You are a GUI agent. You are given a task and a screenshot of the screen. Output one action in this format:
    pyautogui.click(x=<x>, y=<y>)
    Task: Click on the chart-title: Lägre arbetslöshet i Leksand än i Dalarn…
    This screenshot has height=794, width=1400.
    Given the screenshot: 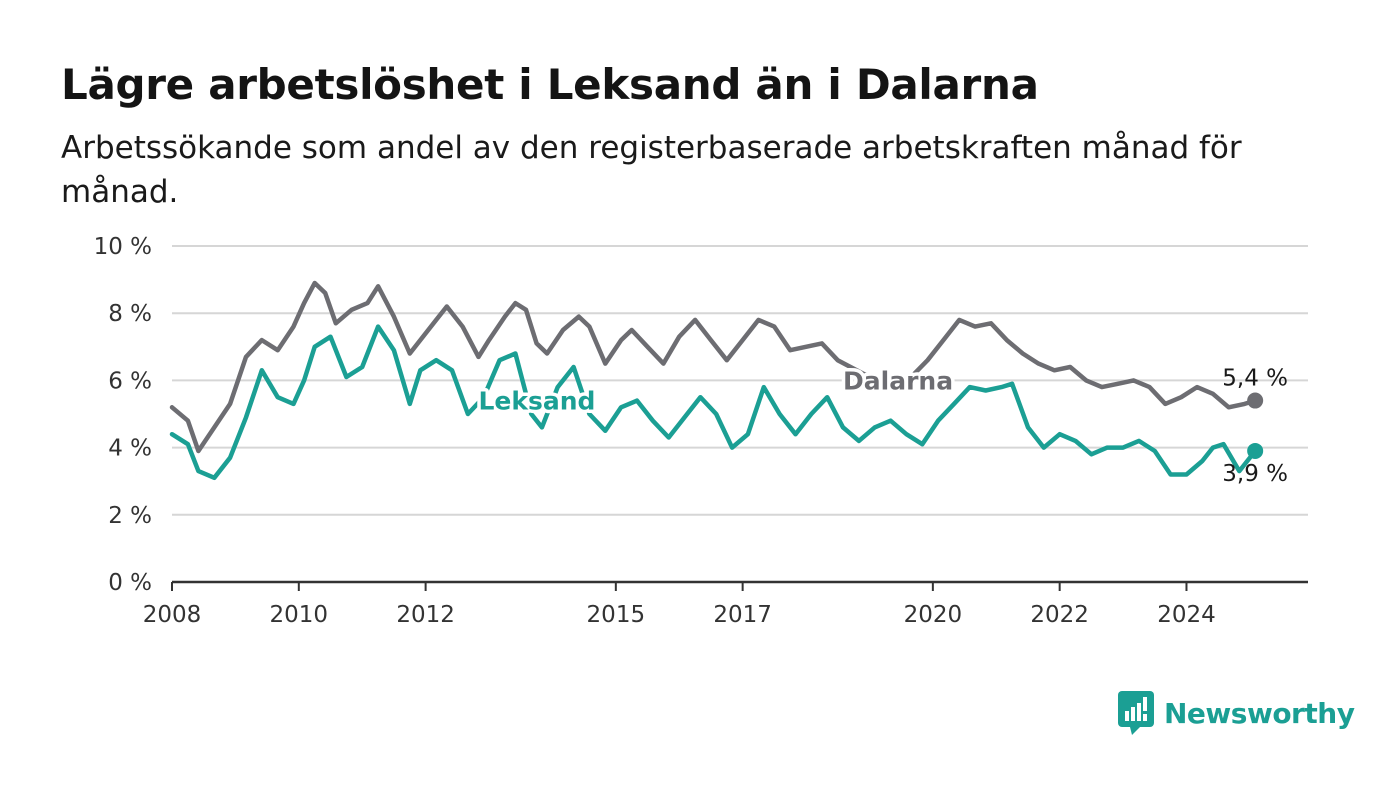 What is the action you would take?
    pyautogui.click(x=550, y=84)
    